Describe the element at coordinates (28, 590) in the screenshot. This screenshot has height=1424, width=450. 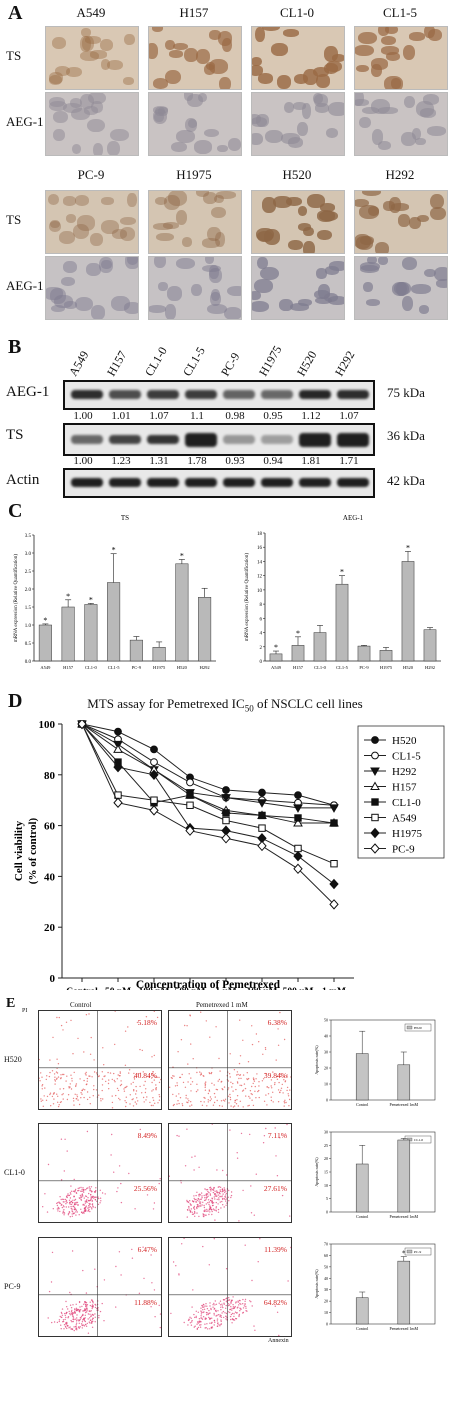
I see `y-tick-label: 2.0` at that location.